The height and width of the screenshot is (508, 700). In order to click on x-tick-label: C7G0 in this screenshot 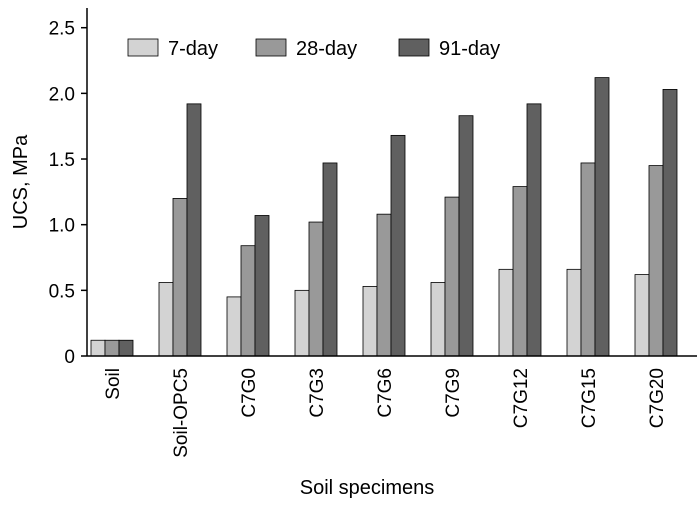, I will do `click(249, 393)`.